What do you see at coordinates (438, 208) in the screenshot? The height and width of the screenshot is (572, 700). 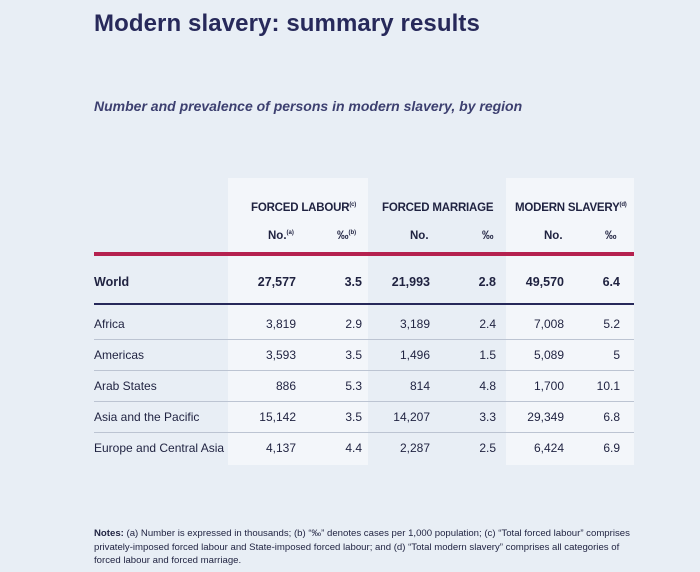 I see `group-header-forced-marriage: FORCED MARRIAGE` at bounding box center [438, 208].